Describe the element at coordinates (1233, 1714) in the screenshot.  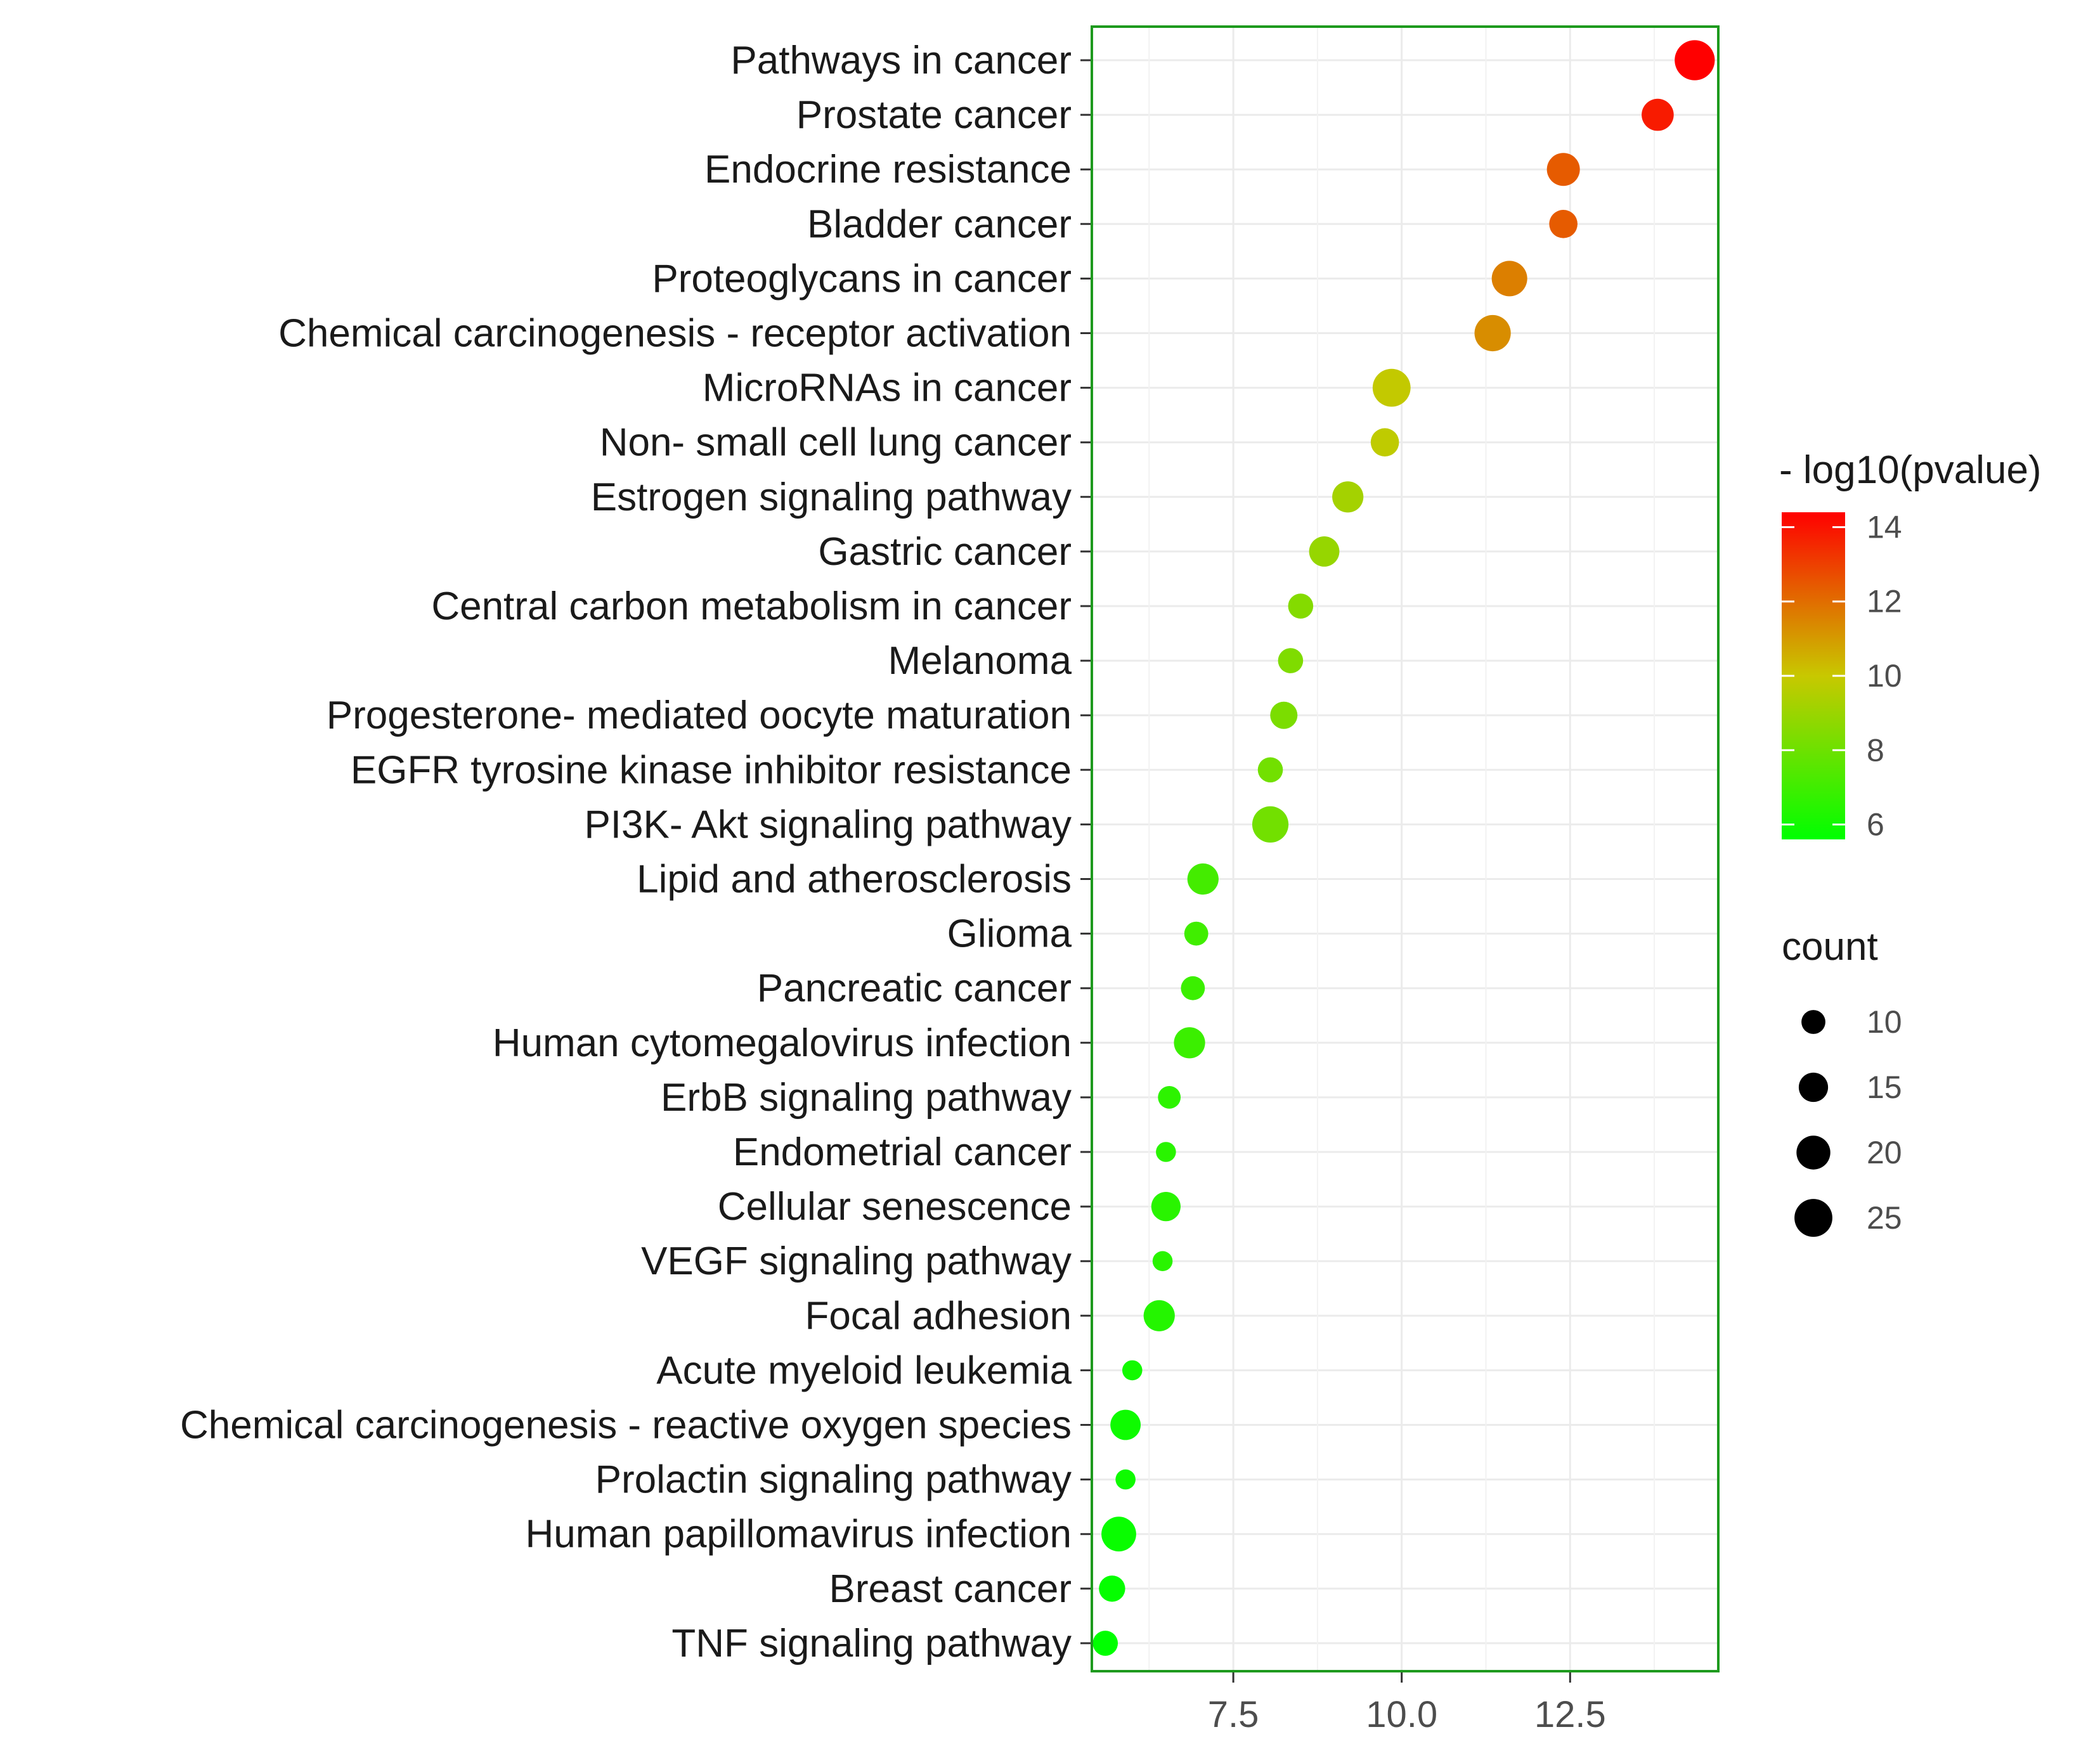
I see `x-tick-label: 7.5` at that location.